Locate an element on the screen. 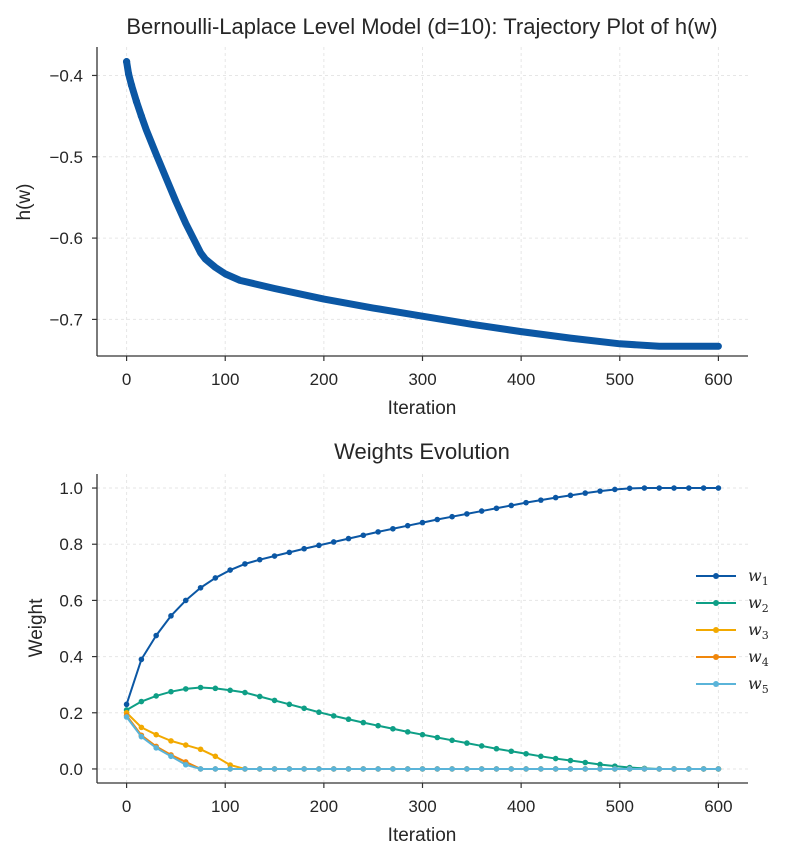 Image resolution: width=794 pixels, height=859 pixels. legend-item-w2: w2 is located at coordinates (732, 604).